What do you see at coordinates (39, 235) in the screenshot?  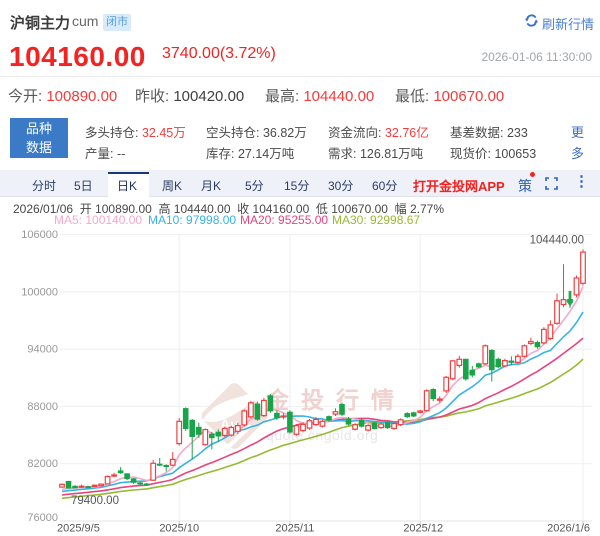 I see `svg-text: 106000` at bounding box center [39, 235].